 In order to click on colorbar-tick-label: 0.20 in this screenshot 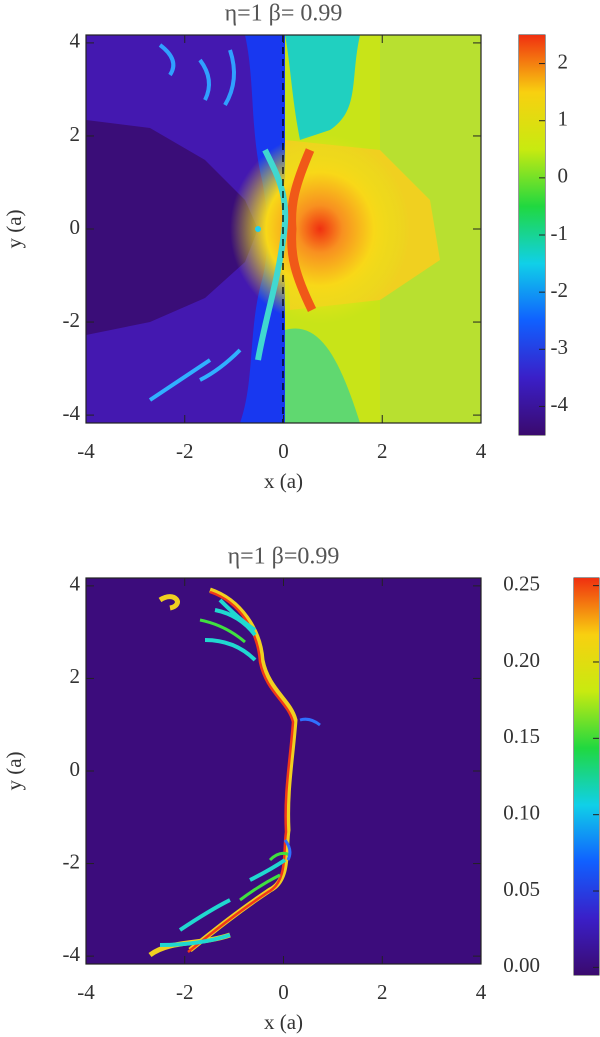, I will do `click(521, 660)`.